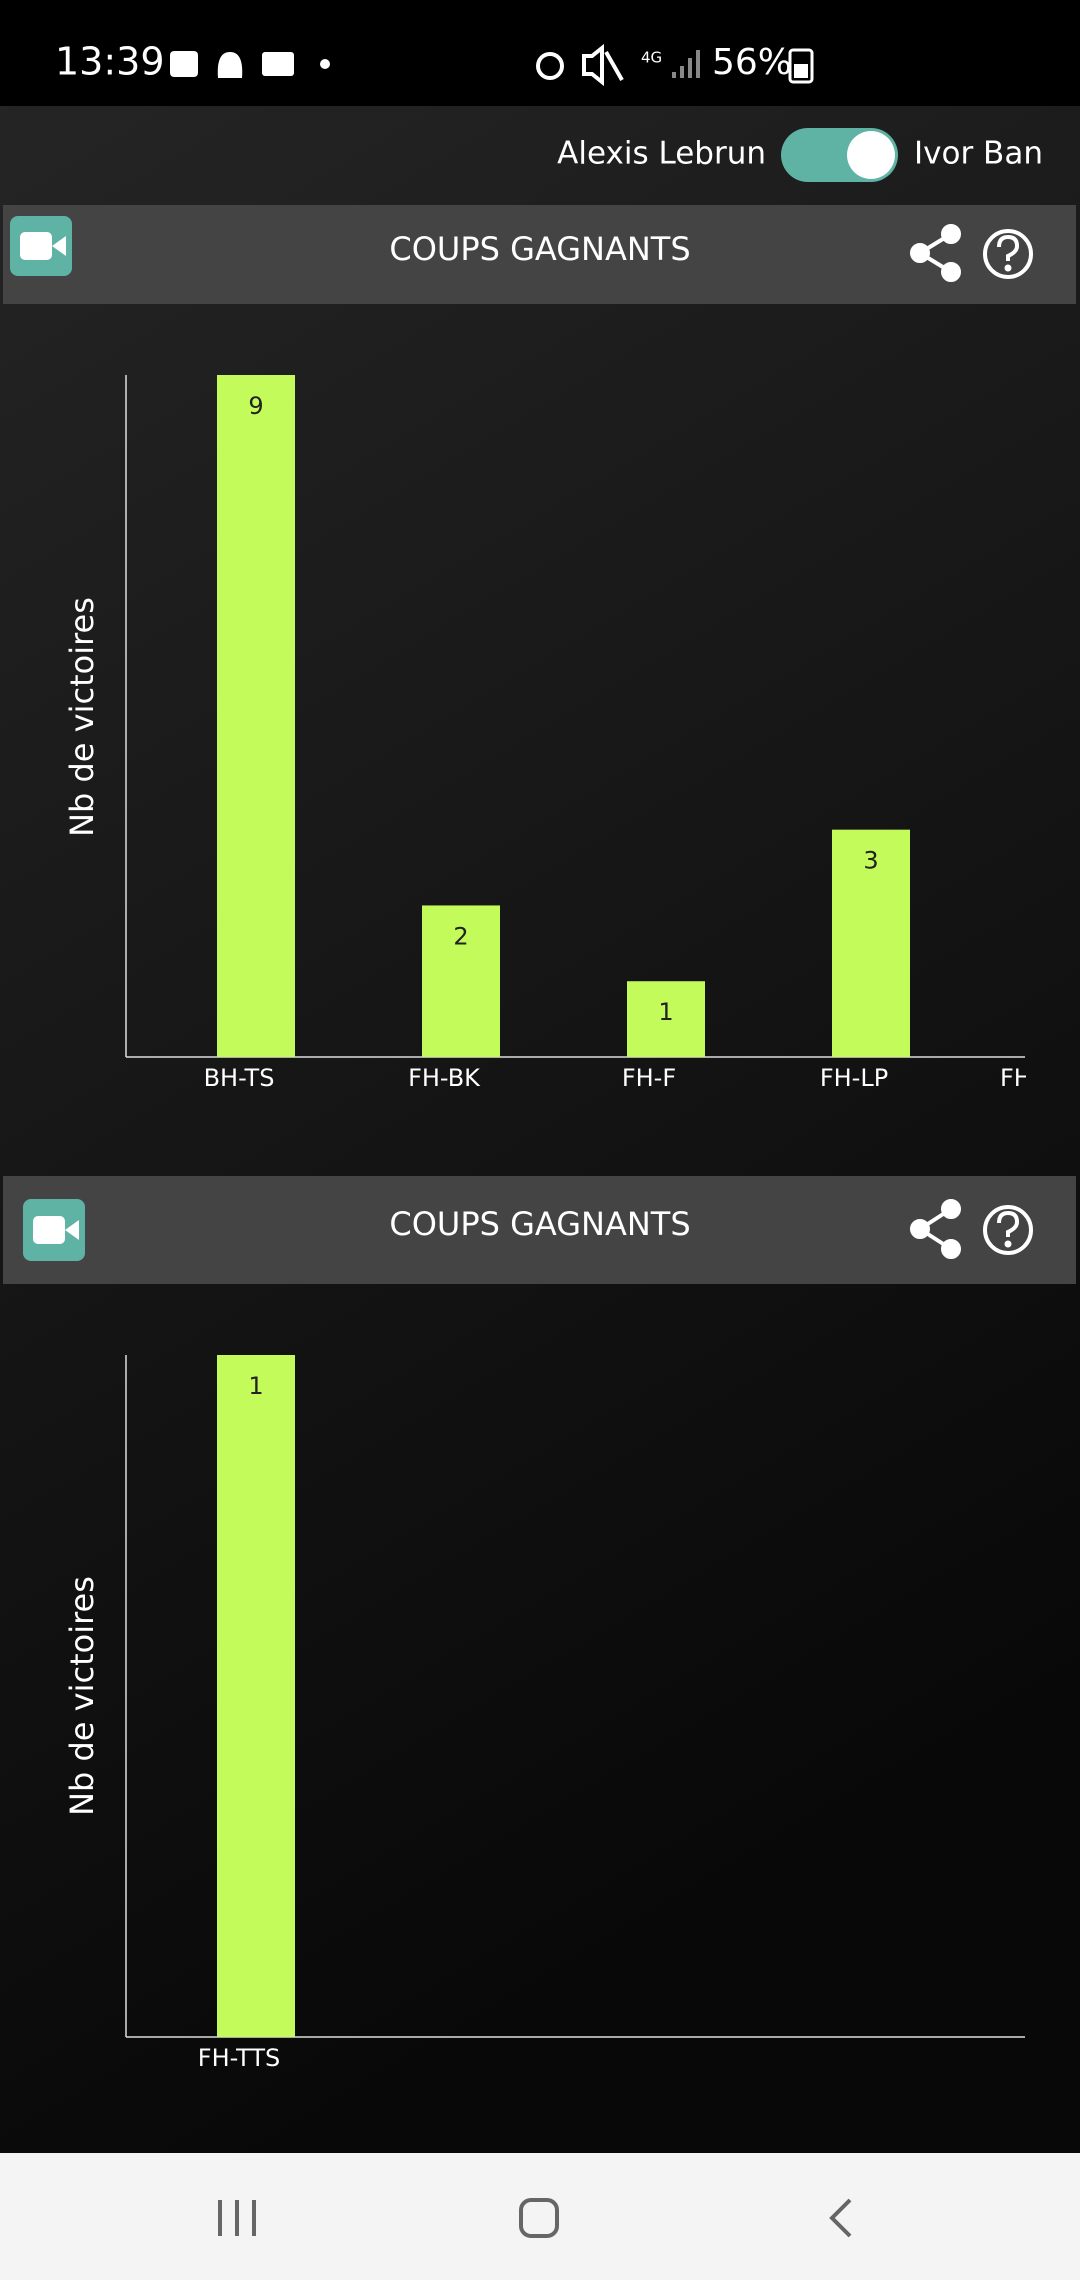  What do you see at coordinates (661, 154) in the screenshot?
I see `toggle-left-label: Alexis Lebrun` at bounding box center [661, 154].